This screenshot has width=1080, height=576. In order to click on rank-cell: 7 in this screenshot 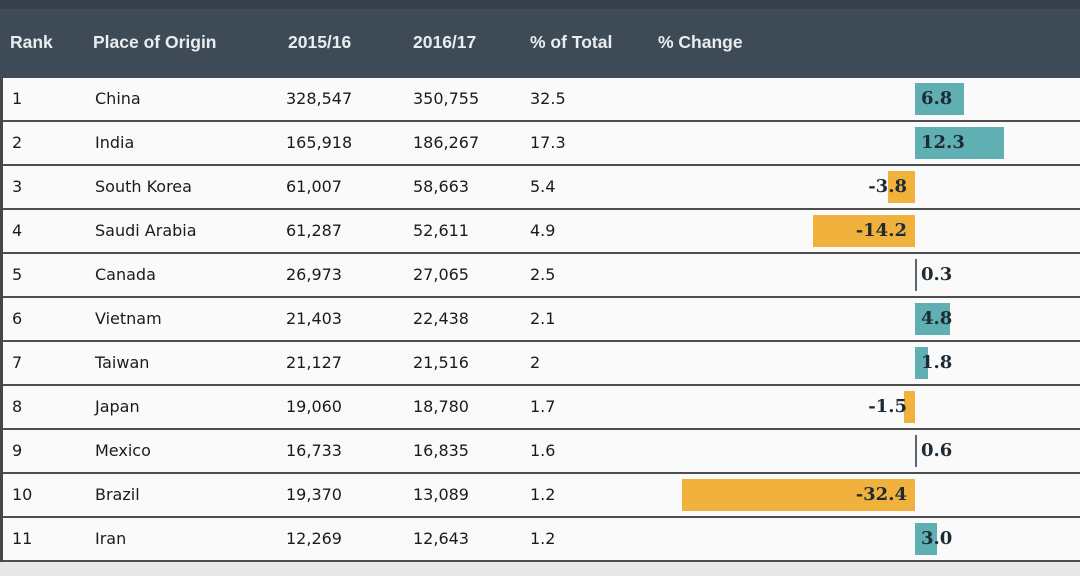, I will do `click(17, 362)`.